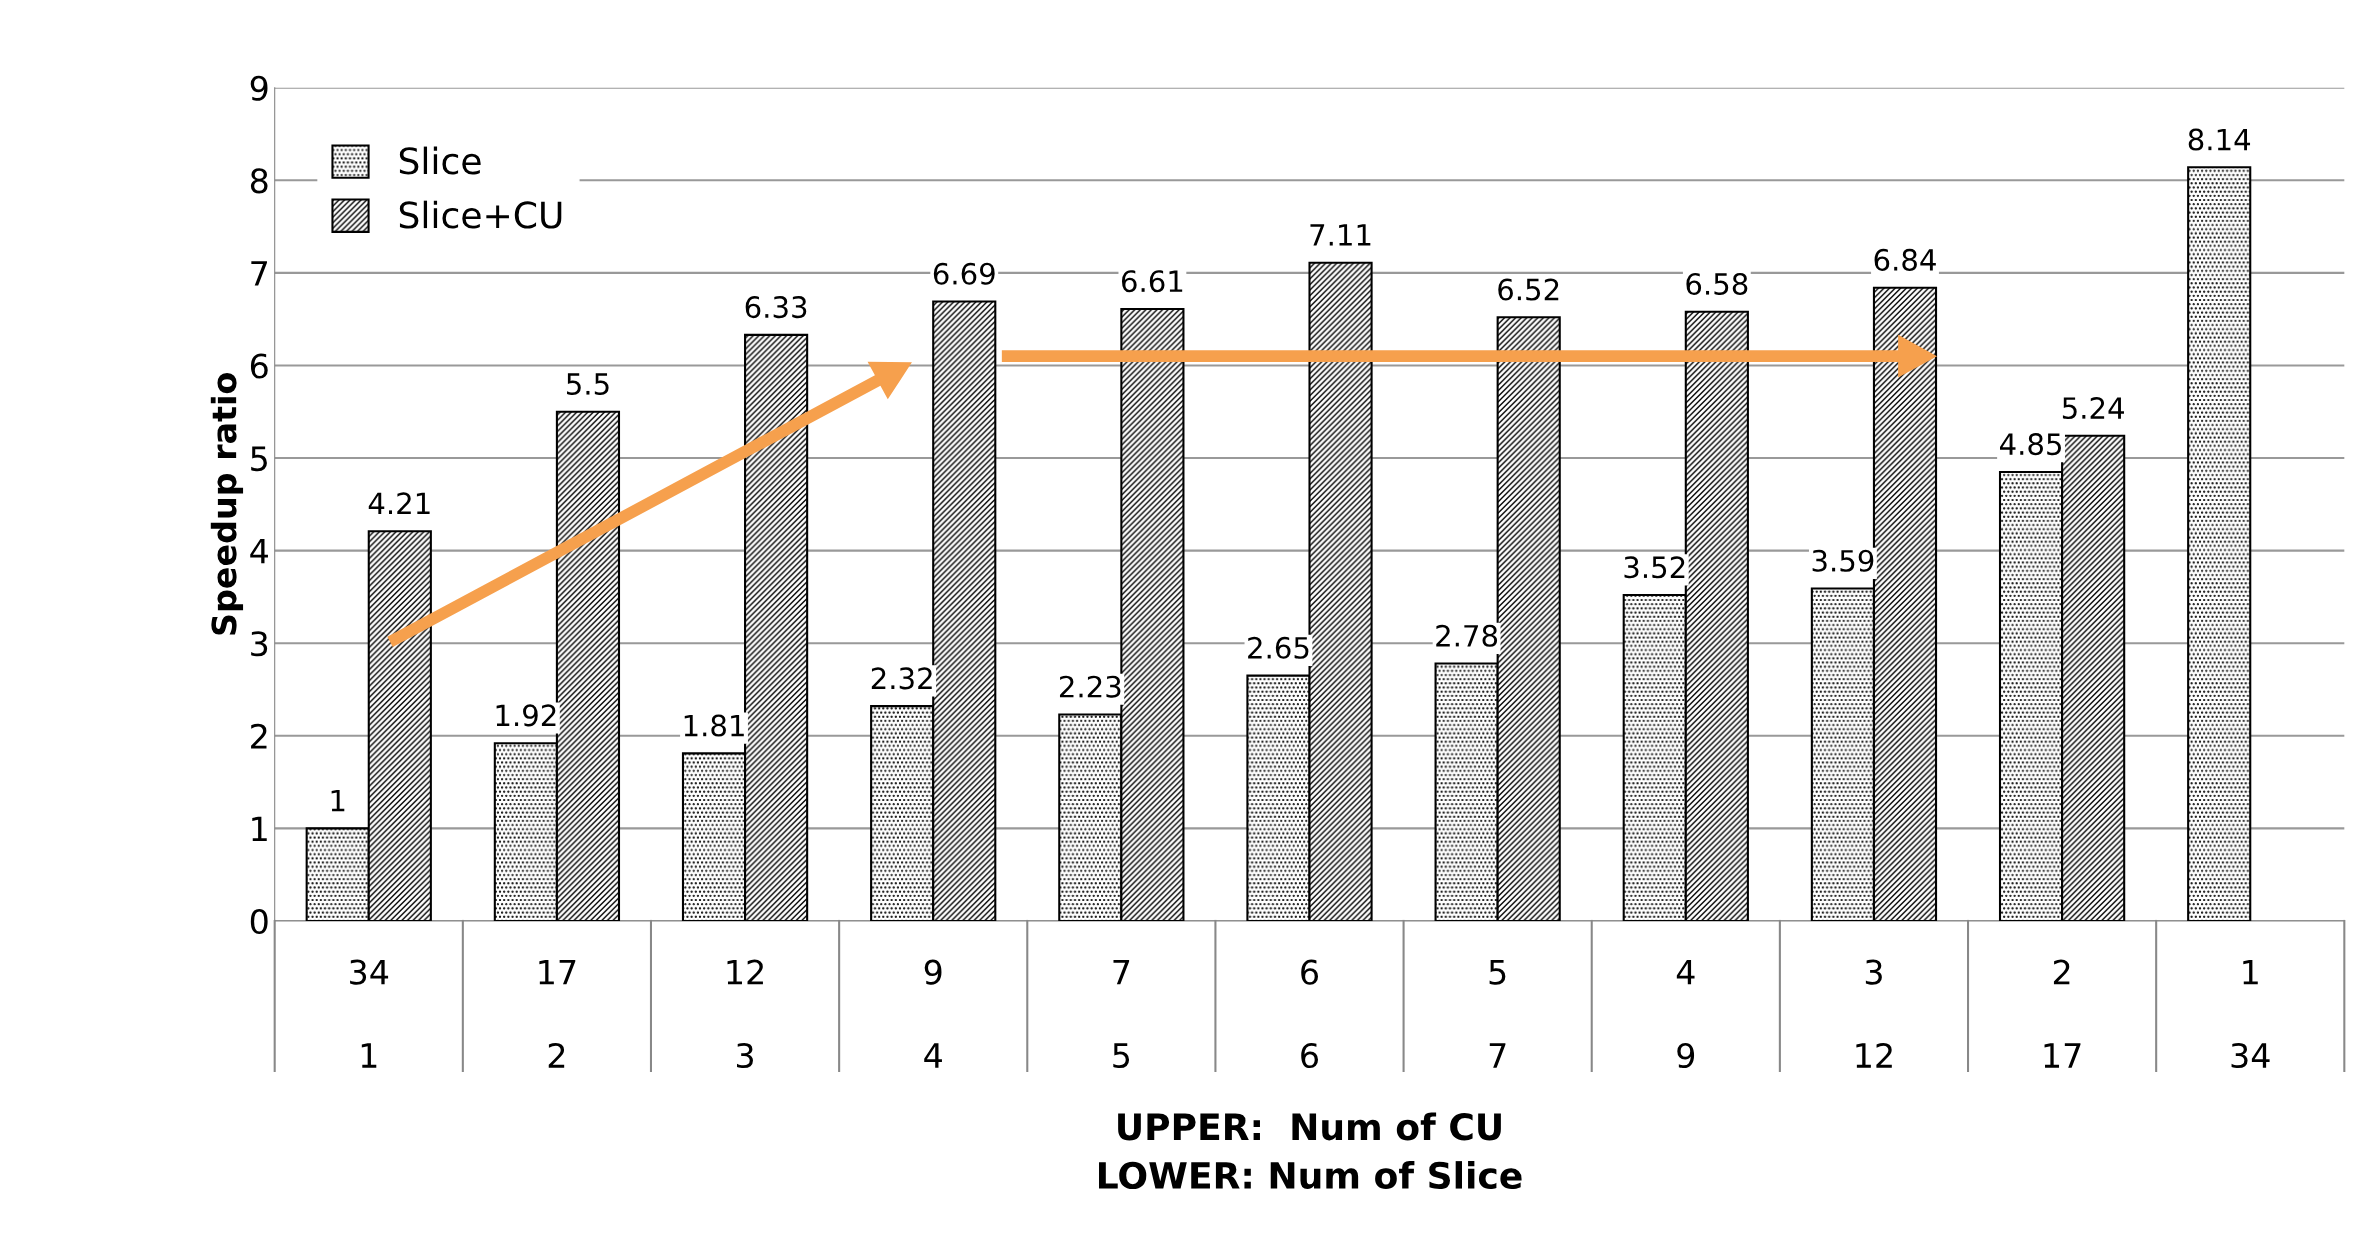 The height and width of the screenshot is (1253, 2368). I want to click on data-label: 3.52, so click(1654, 567).